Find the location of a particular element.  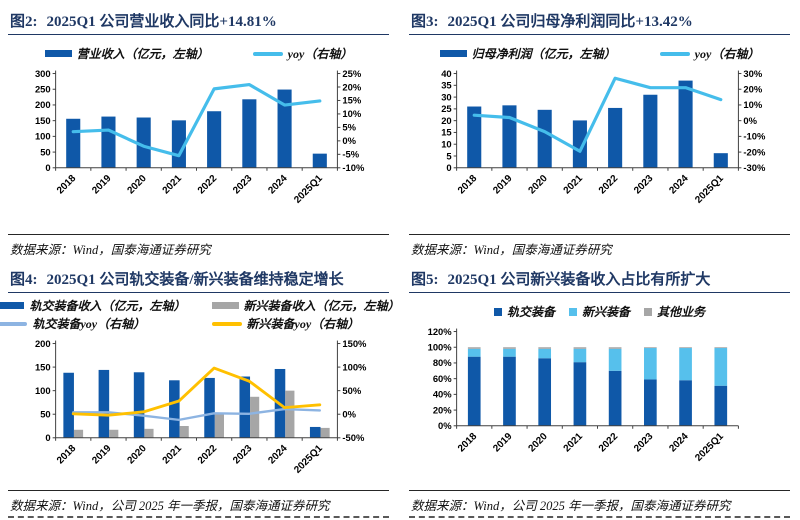

svg-text: -50% is located at coordinates (353, 437).